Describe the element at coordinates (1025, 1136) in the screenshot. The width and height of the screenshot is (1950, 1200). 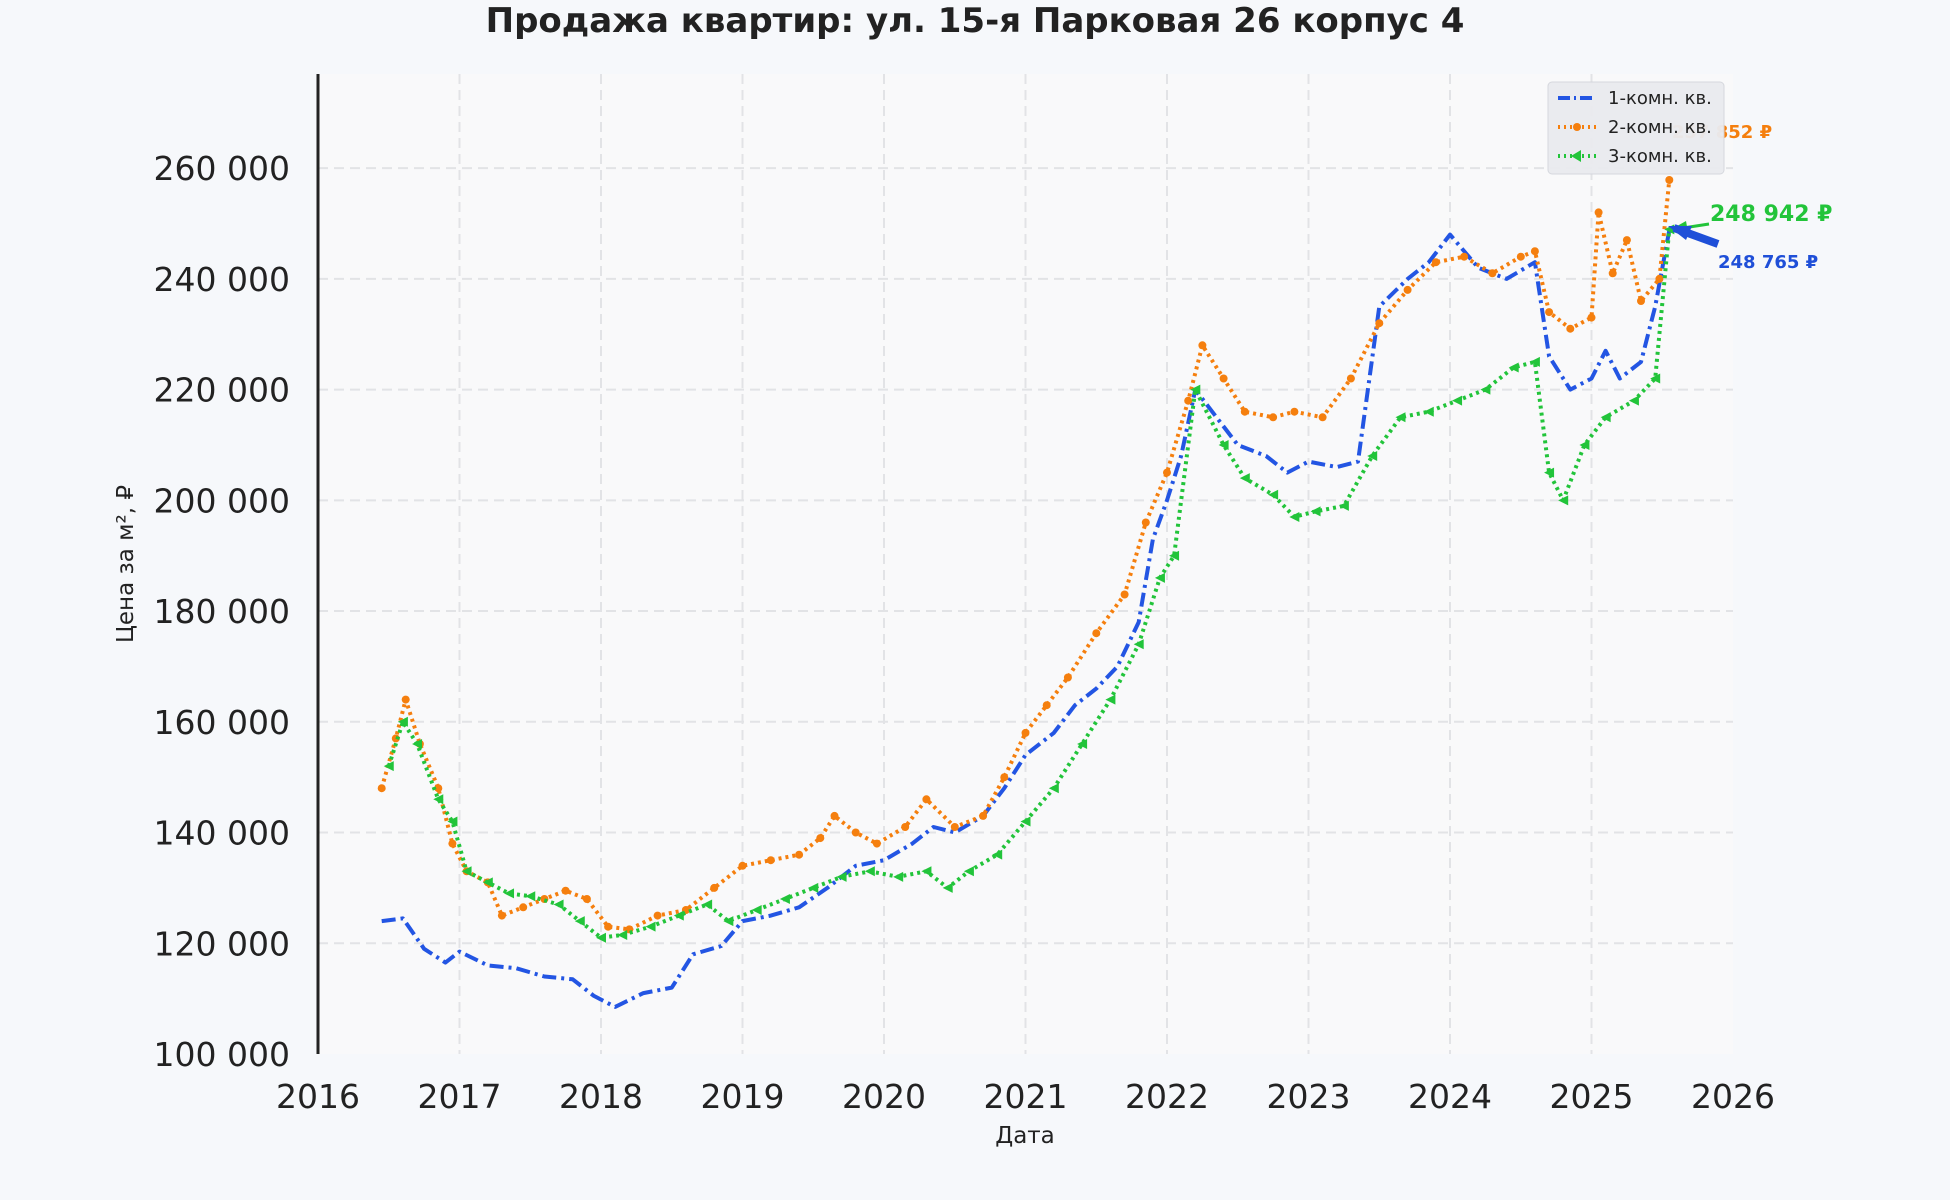
I see `x-axis-label: Дата` at that location.